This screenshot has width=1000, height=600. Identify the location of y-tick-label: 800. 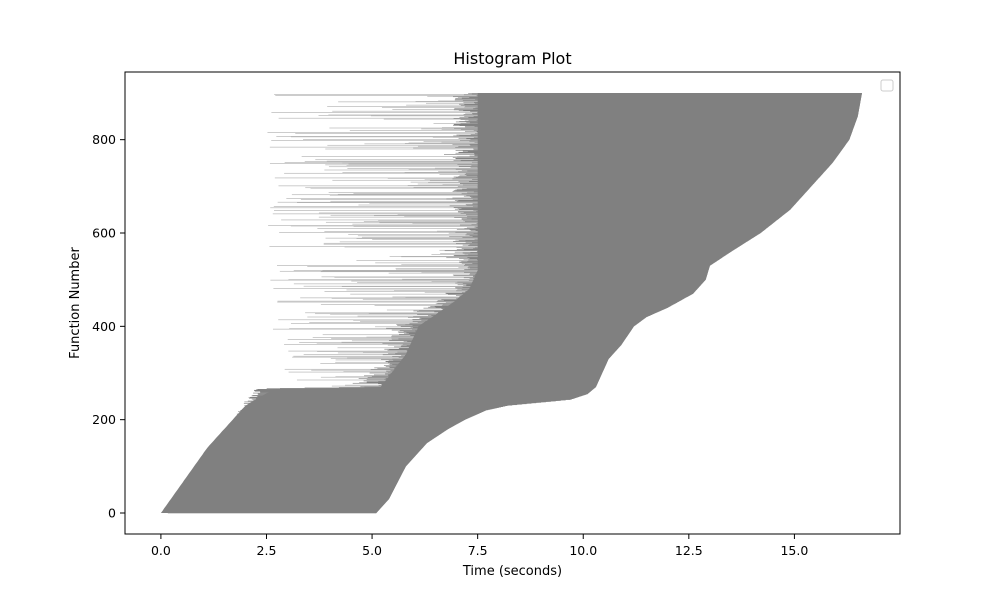
(104, 139).